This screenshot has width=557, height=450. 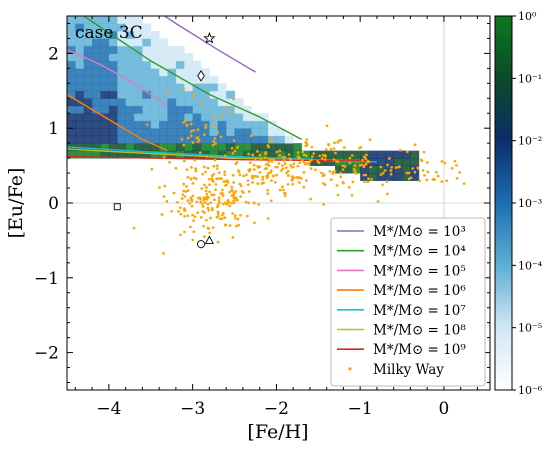 I want to click on y-tick-label: −1, so click(x=46, y=279).